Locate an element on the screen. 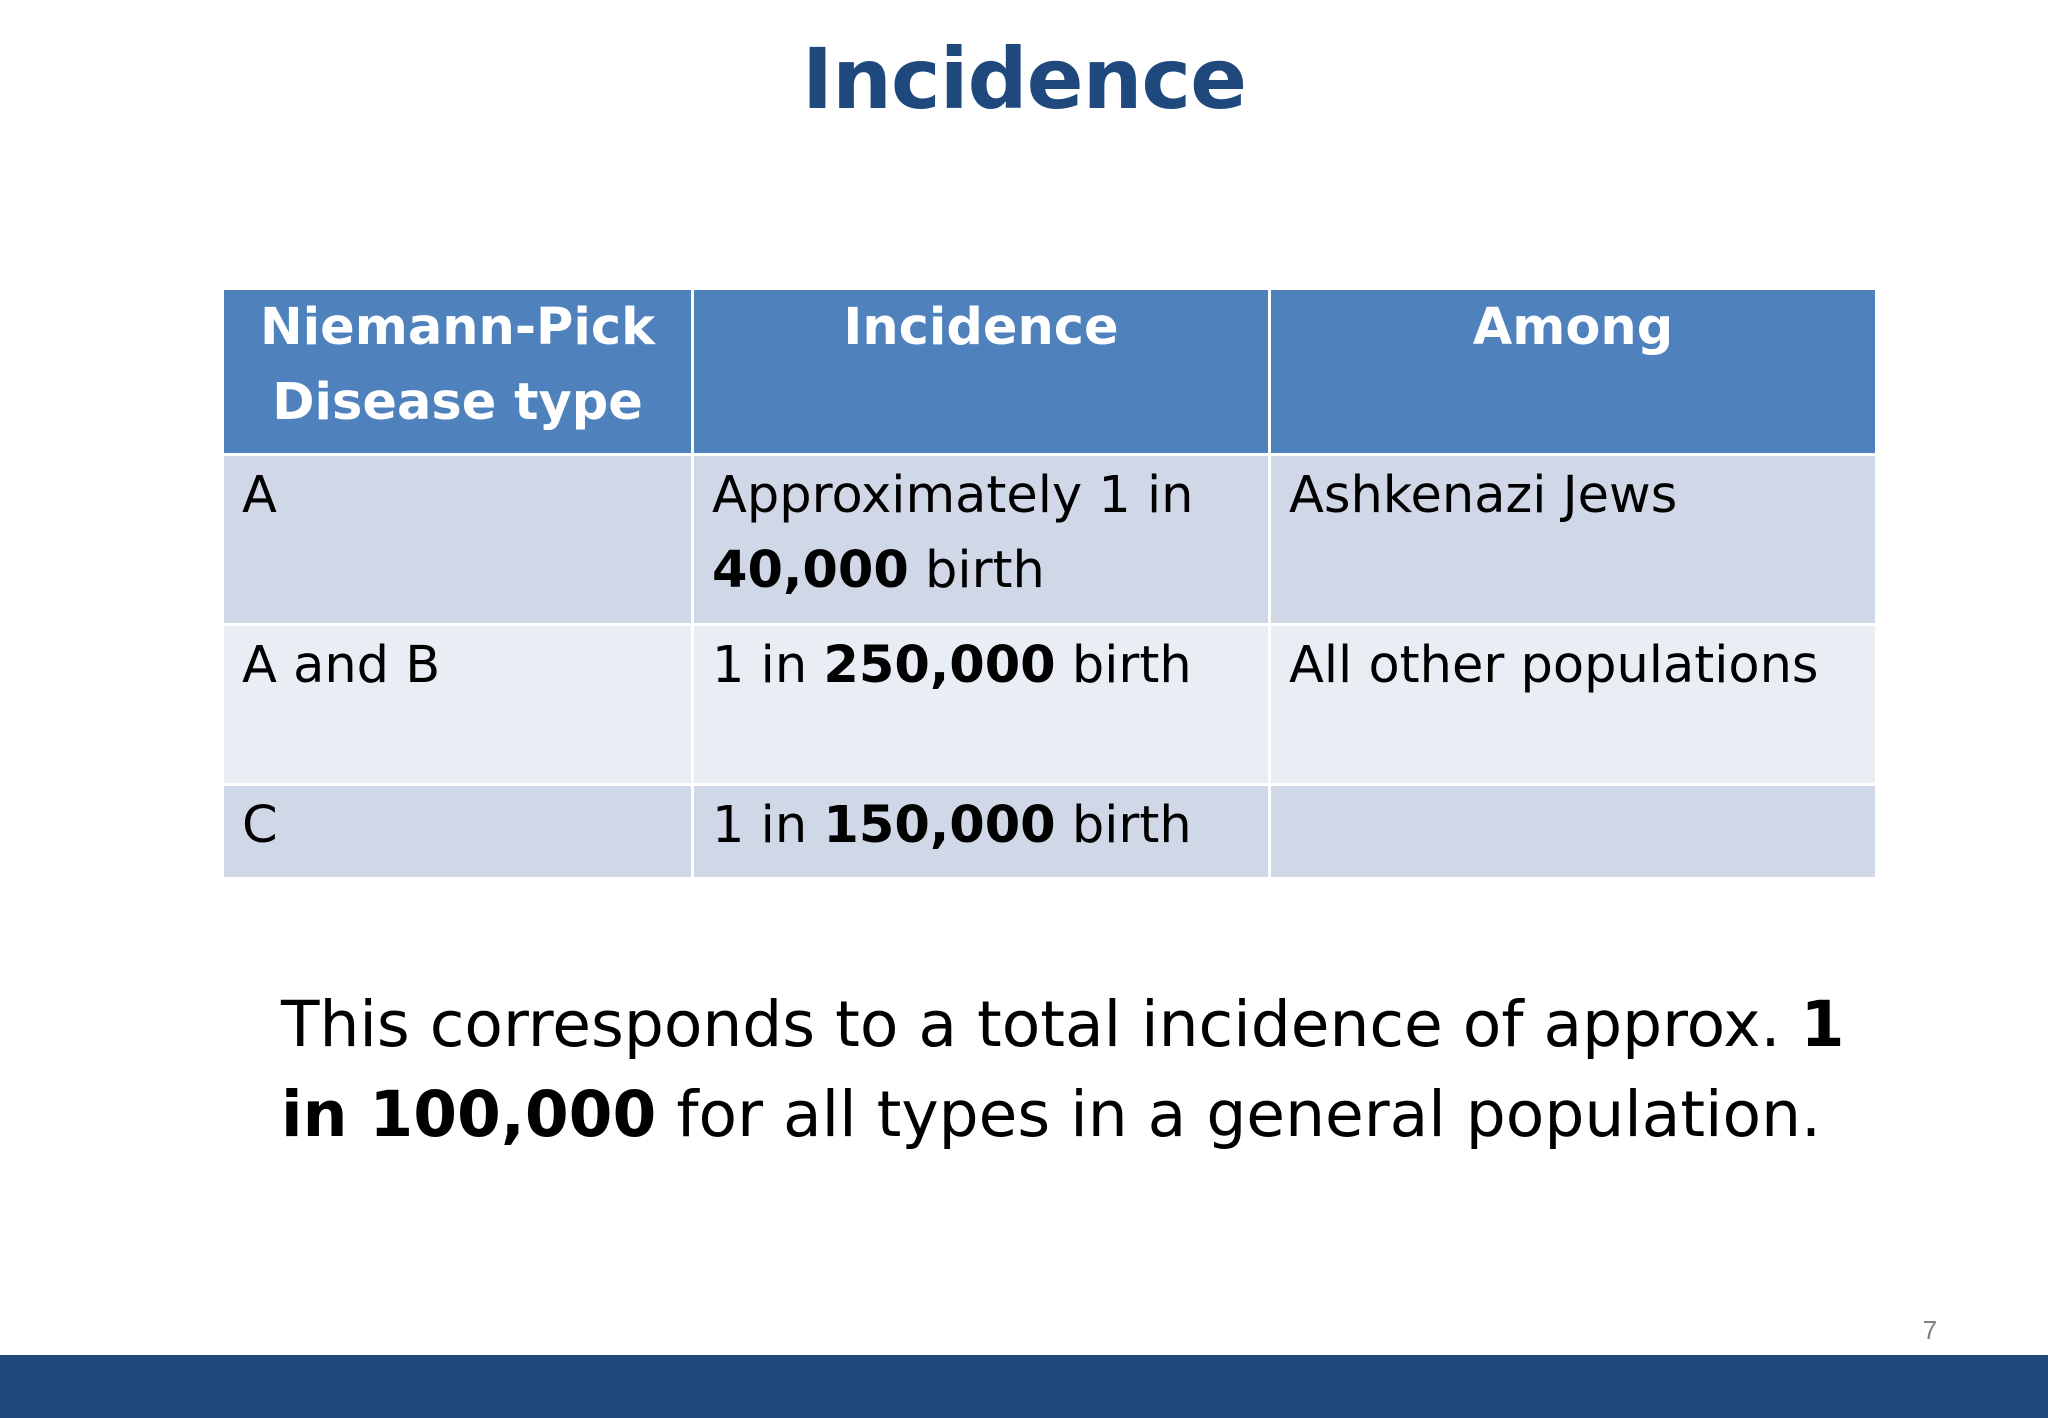 The width and height of the screenshot is (2048, 1418). column-header-disease-type-line2: Disease type is located at coordinates (457, 402).